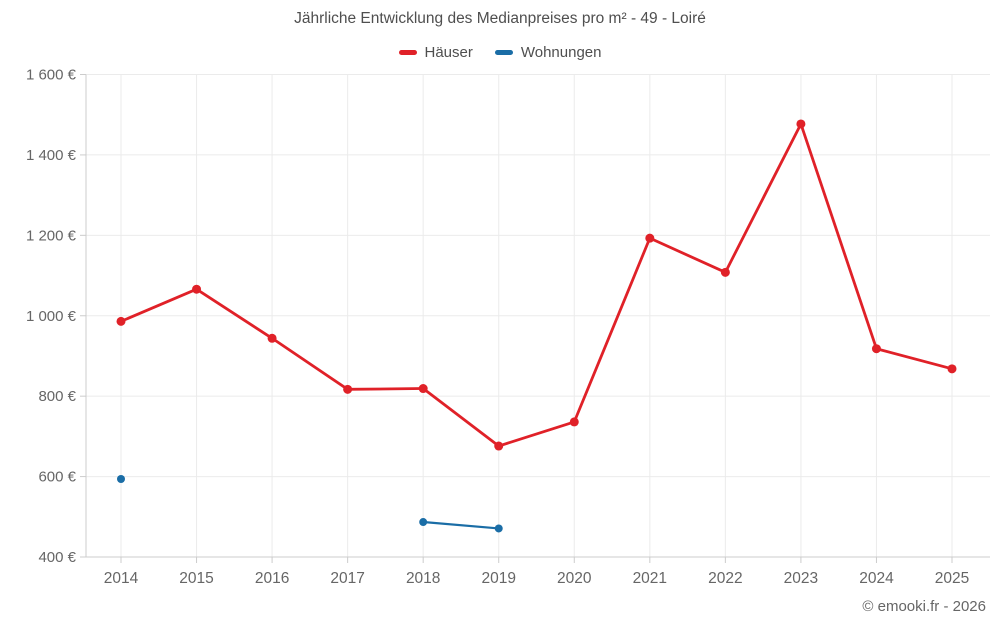  I want to click on legend-label-wohnungen: Wohnungen, so click(561, 52).